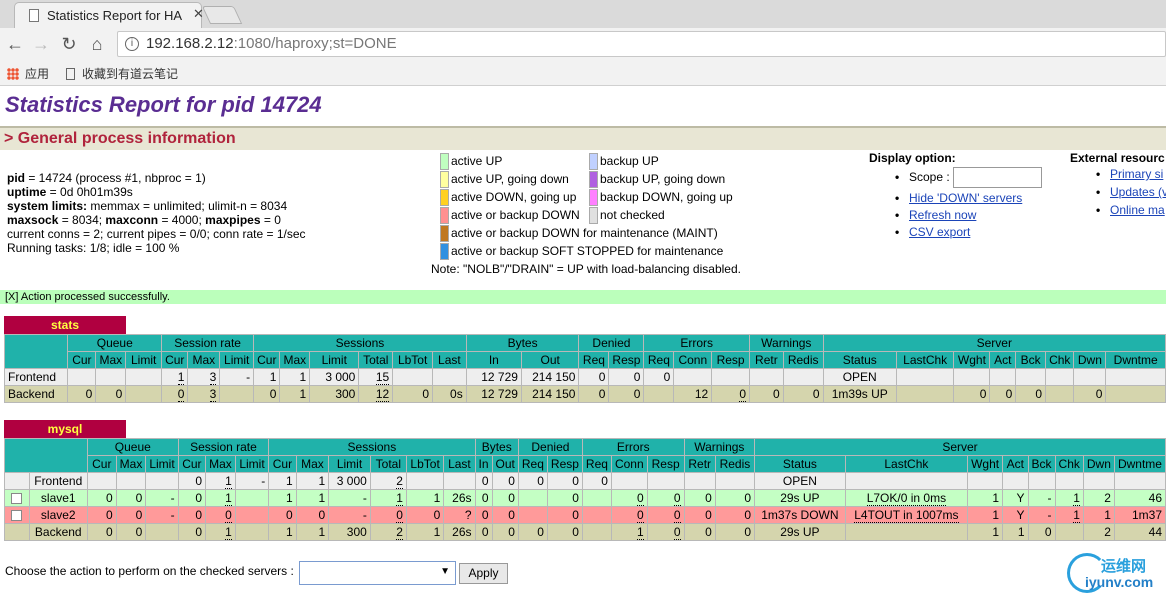 This screenshot has height=596, width=1166. Describe the element at coordinates (583, 138) in the screenshot. I see `section-header: > General process information` at that location.